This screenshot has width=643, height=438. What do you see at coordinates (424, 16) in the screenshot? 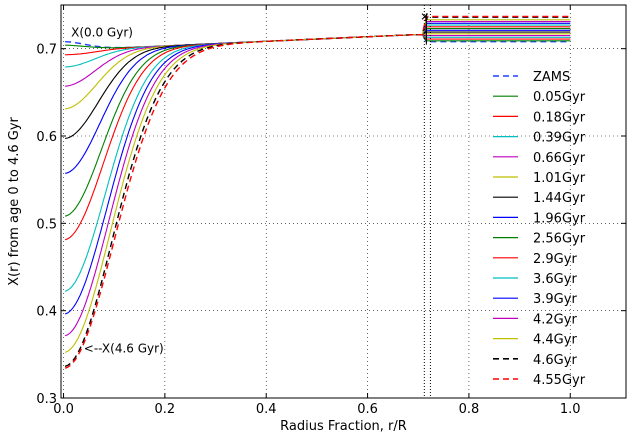
I see `x-marker: ✕` at bounding box center [424, 16].